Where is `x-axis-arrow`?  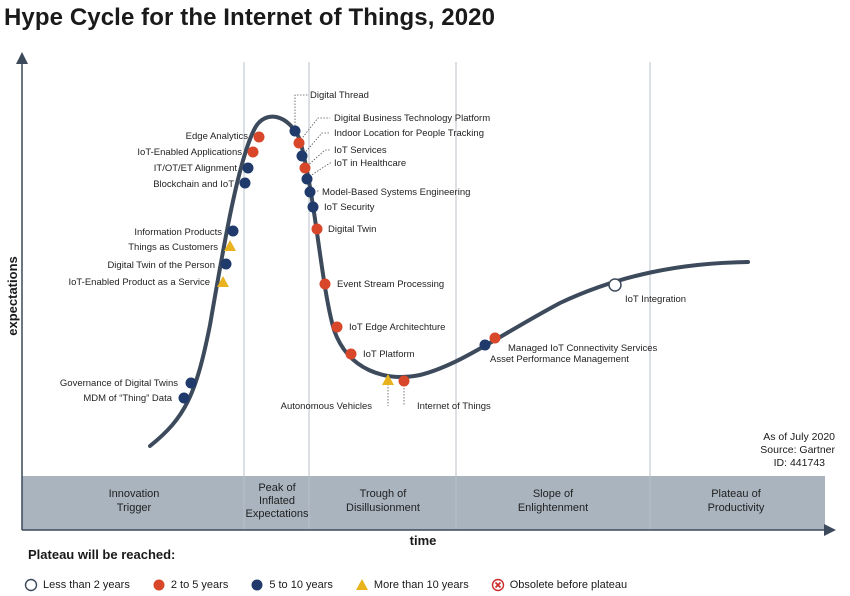
x-axis-arrow is located at coordinates (830, 530).